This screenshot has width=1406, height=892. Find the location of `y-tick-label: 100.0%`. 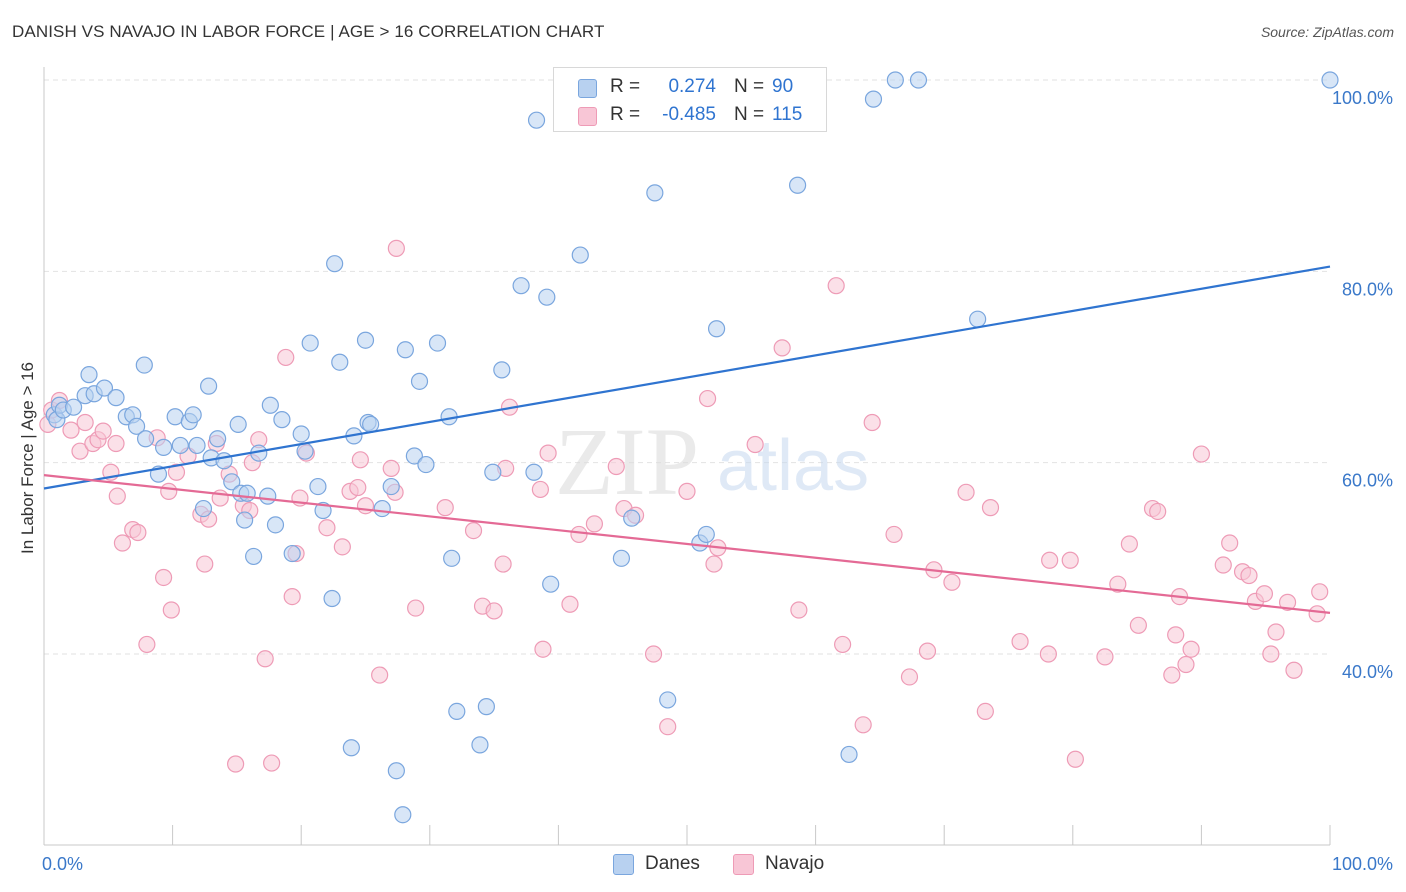

y-tick-label: 100.0% is located at coordinates (1362, 98).